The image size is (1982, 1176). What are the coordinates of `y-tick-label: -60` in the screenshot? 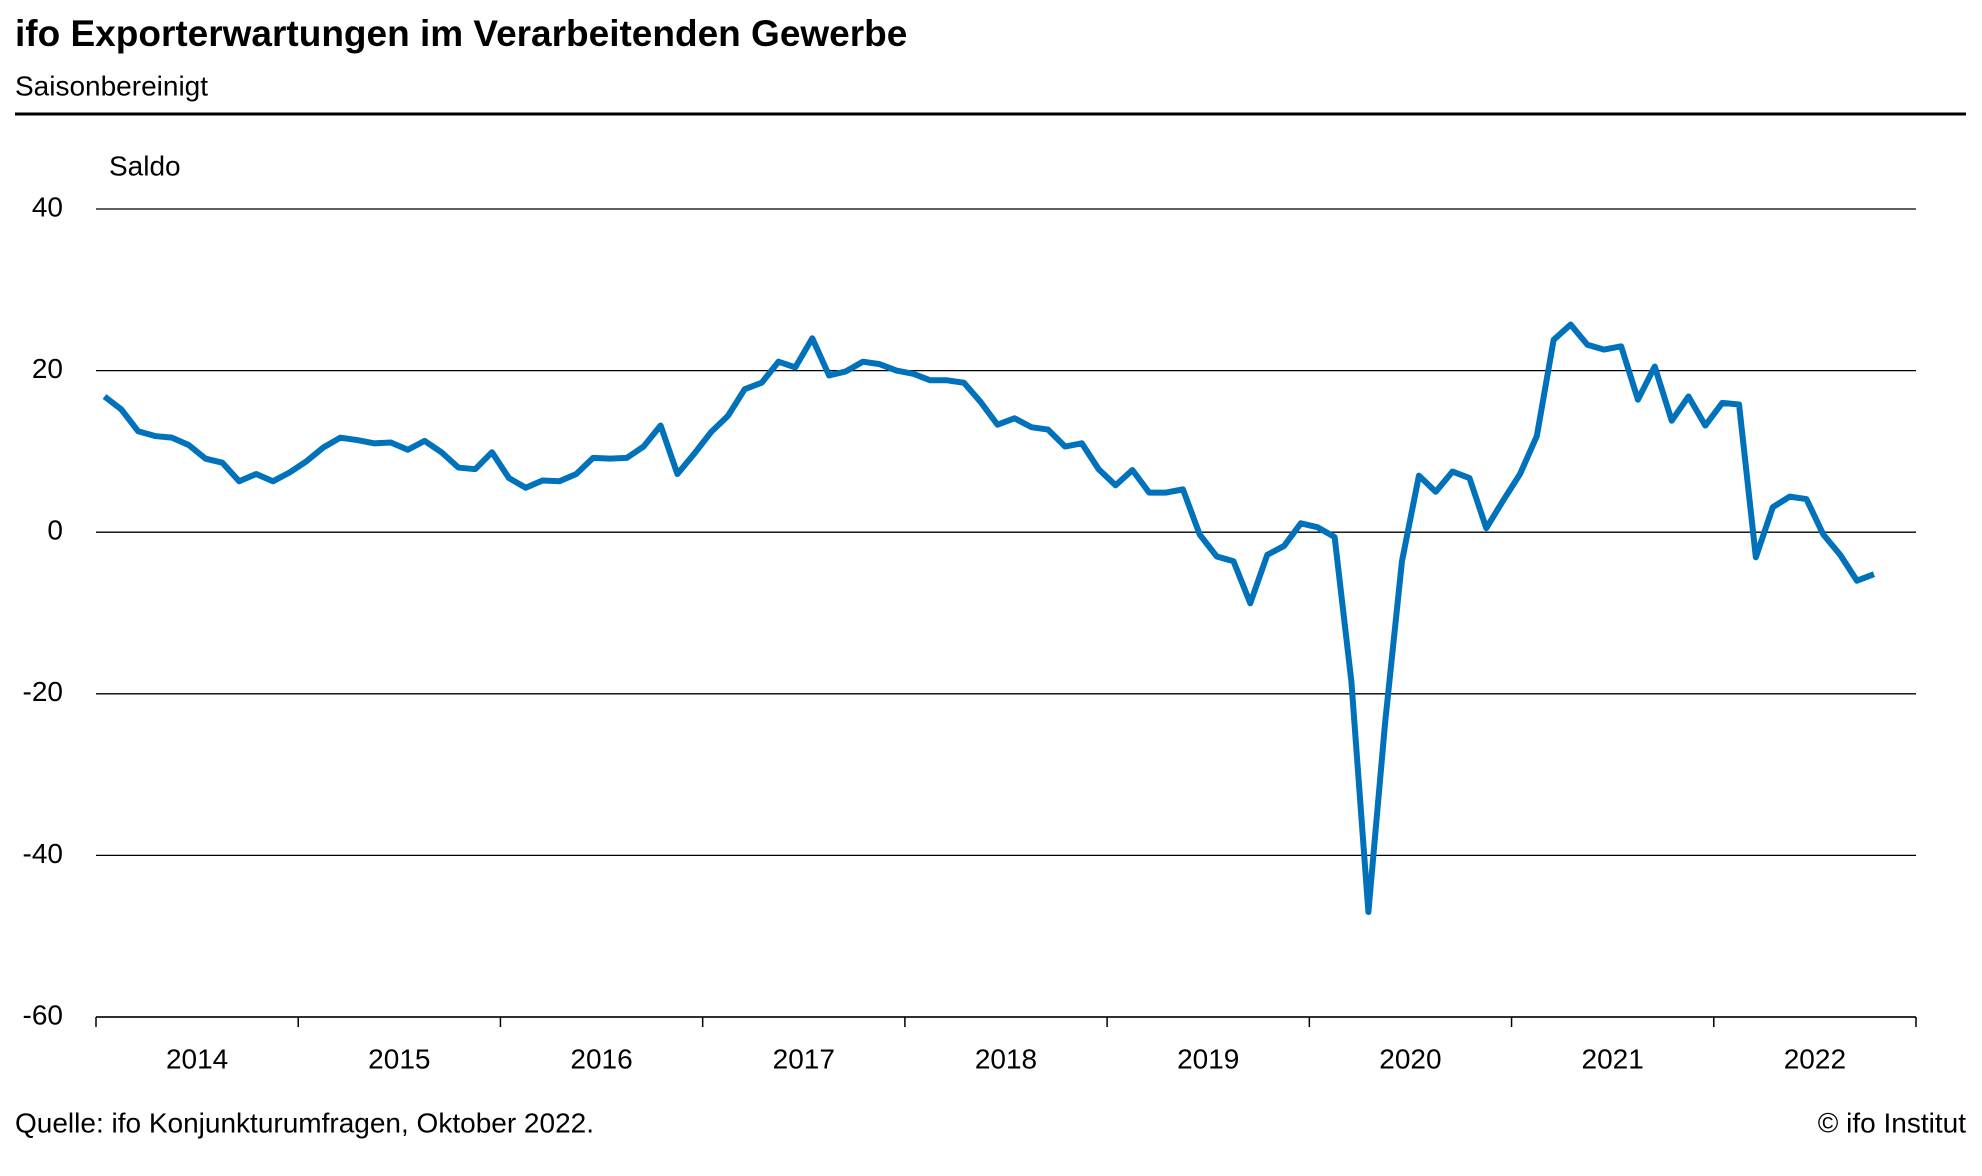 It's located at (43, 1014).